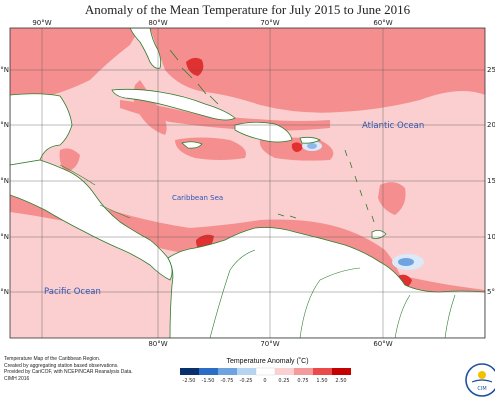 The width and height of the screenshot is (495, 400). Describe the element at coordinates (145, 48) in the screenshot. I see `florida-land` at that location.